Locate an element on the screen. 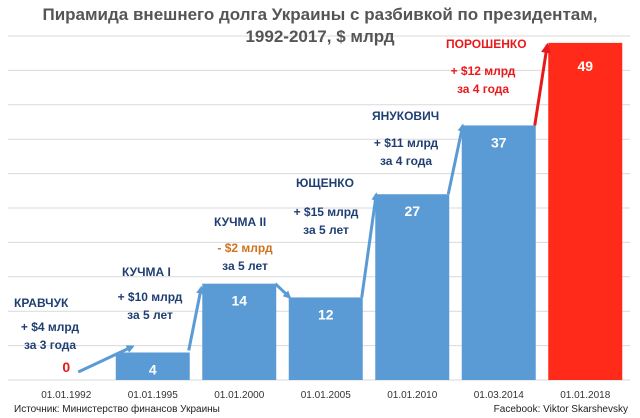 This screenshot has width=640, height=418. note-poroshenko: + $12 млрд за 4 года is located at coordinates (483, 80).